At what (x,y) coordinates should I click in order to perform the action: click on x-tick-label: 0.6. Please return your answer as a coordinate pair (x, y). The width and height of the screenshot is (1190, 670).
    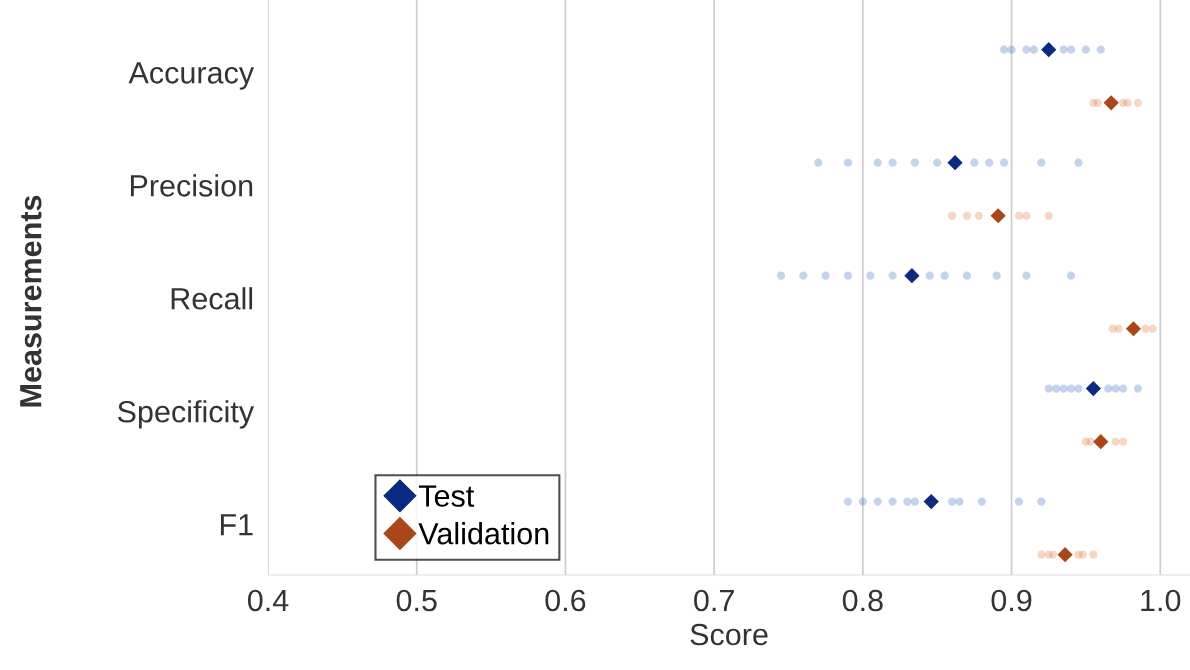
    Looking at the image, I should click on (565, 600).